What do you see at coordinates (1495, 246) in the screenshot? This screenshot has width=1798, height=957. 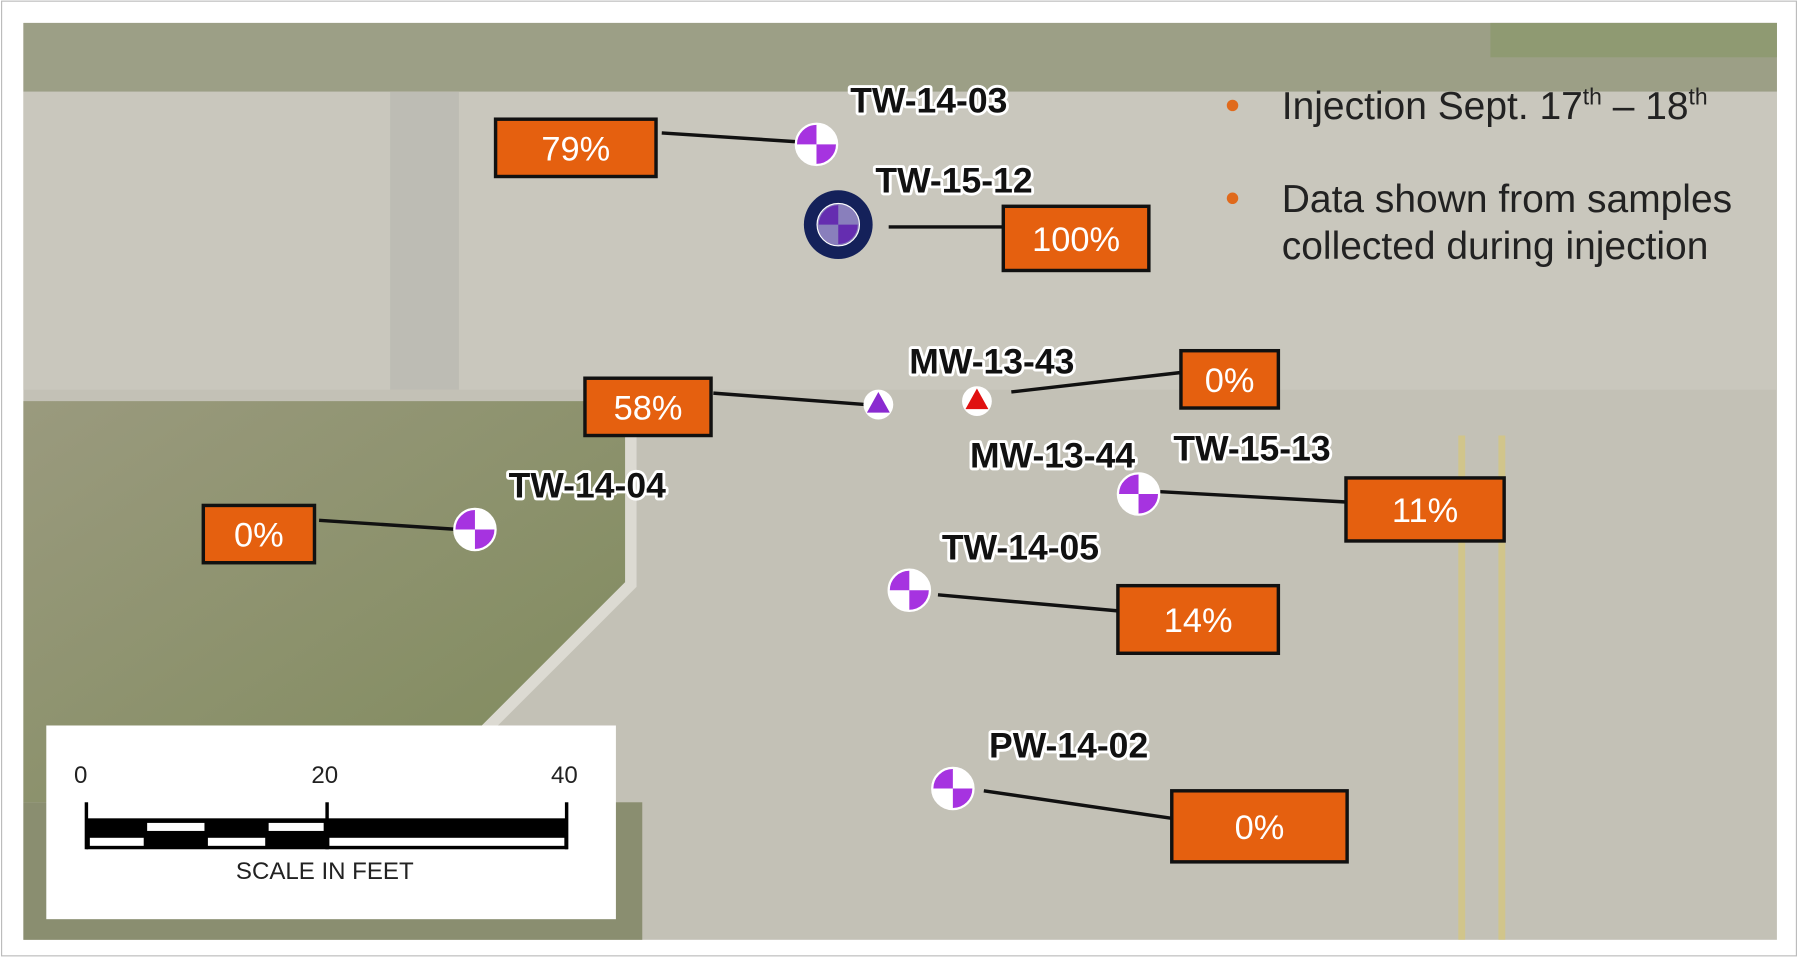 I see `note-text: collected during injection` at bounding box center [1495, 246].